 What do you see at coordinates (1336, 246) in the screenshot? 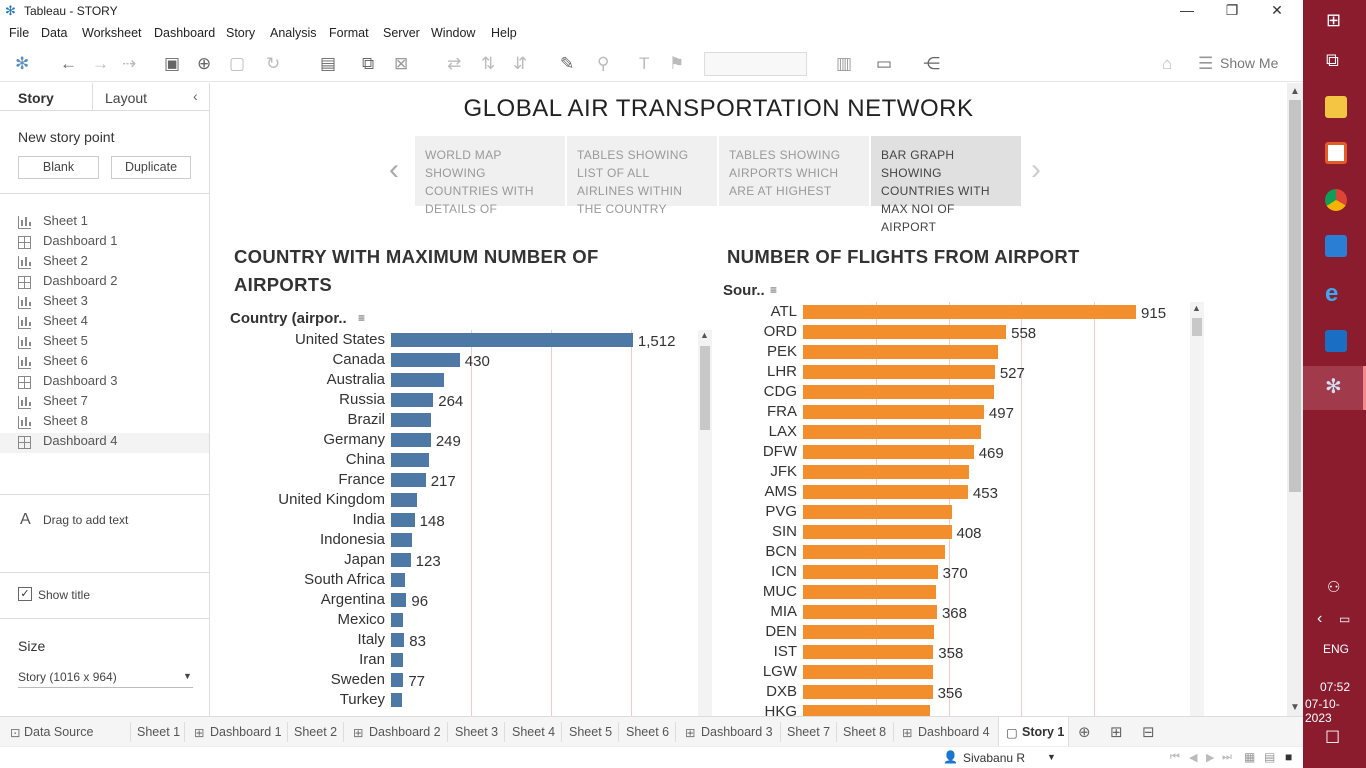
I see `mail-icon` at bounding box center [1336, 246].